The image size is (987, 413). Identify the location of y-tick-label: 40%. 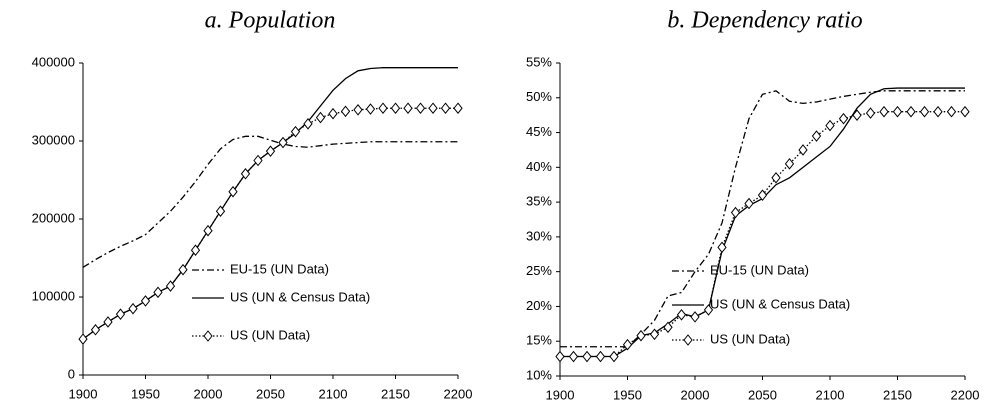
(539, 166).